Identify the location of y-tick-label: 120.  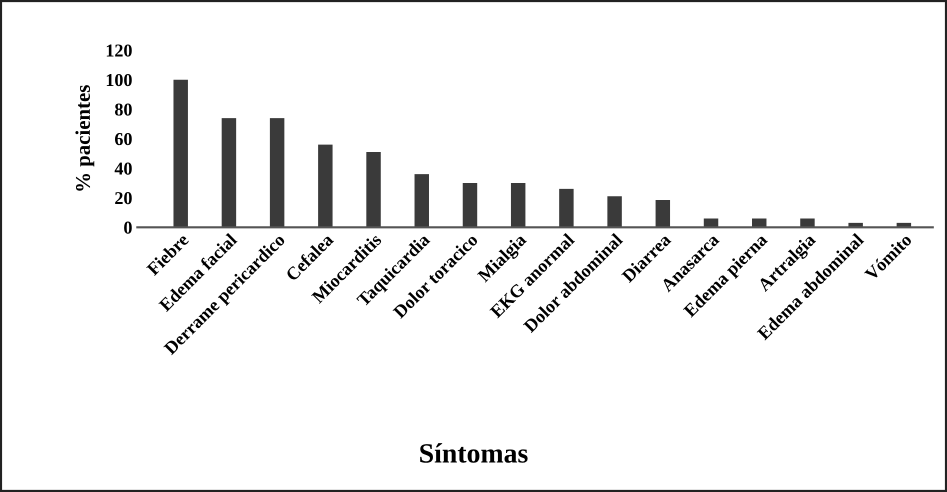
(119, 50).